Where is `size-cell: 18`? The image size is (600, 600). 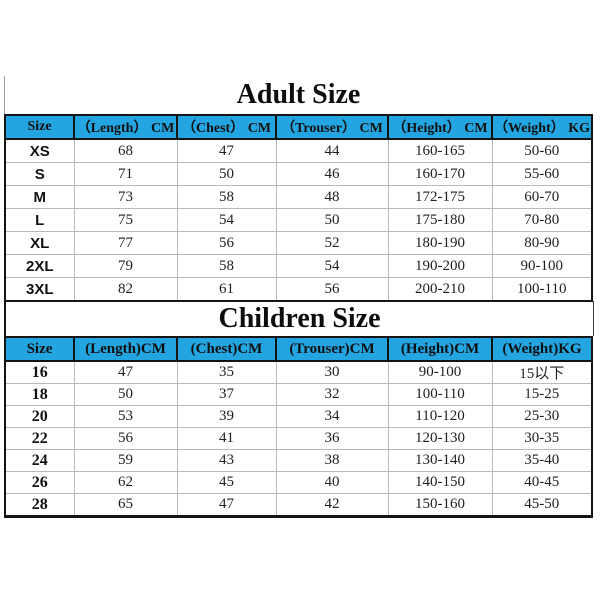 size-cell: 18 is located at coordinates (39, 394).